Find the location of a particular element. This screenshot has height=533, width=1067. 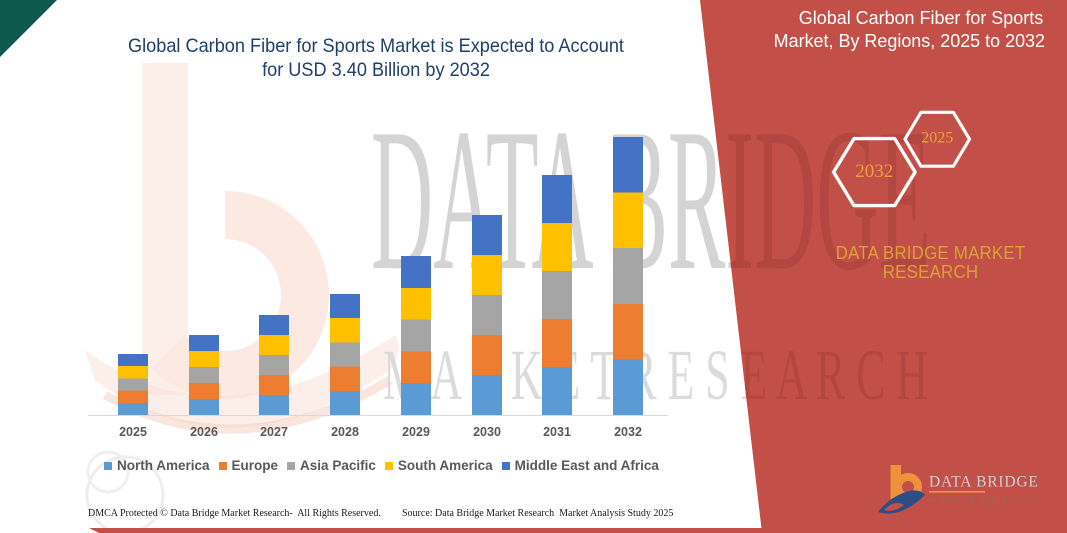

svg-text: 2025 is located at coordinates (937, 138).